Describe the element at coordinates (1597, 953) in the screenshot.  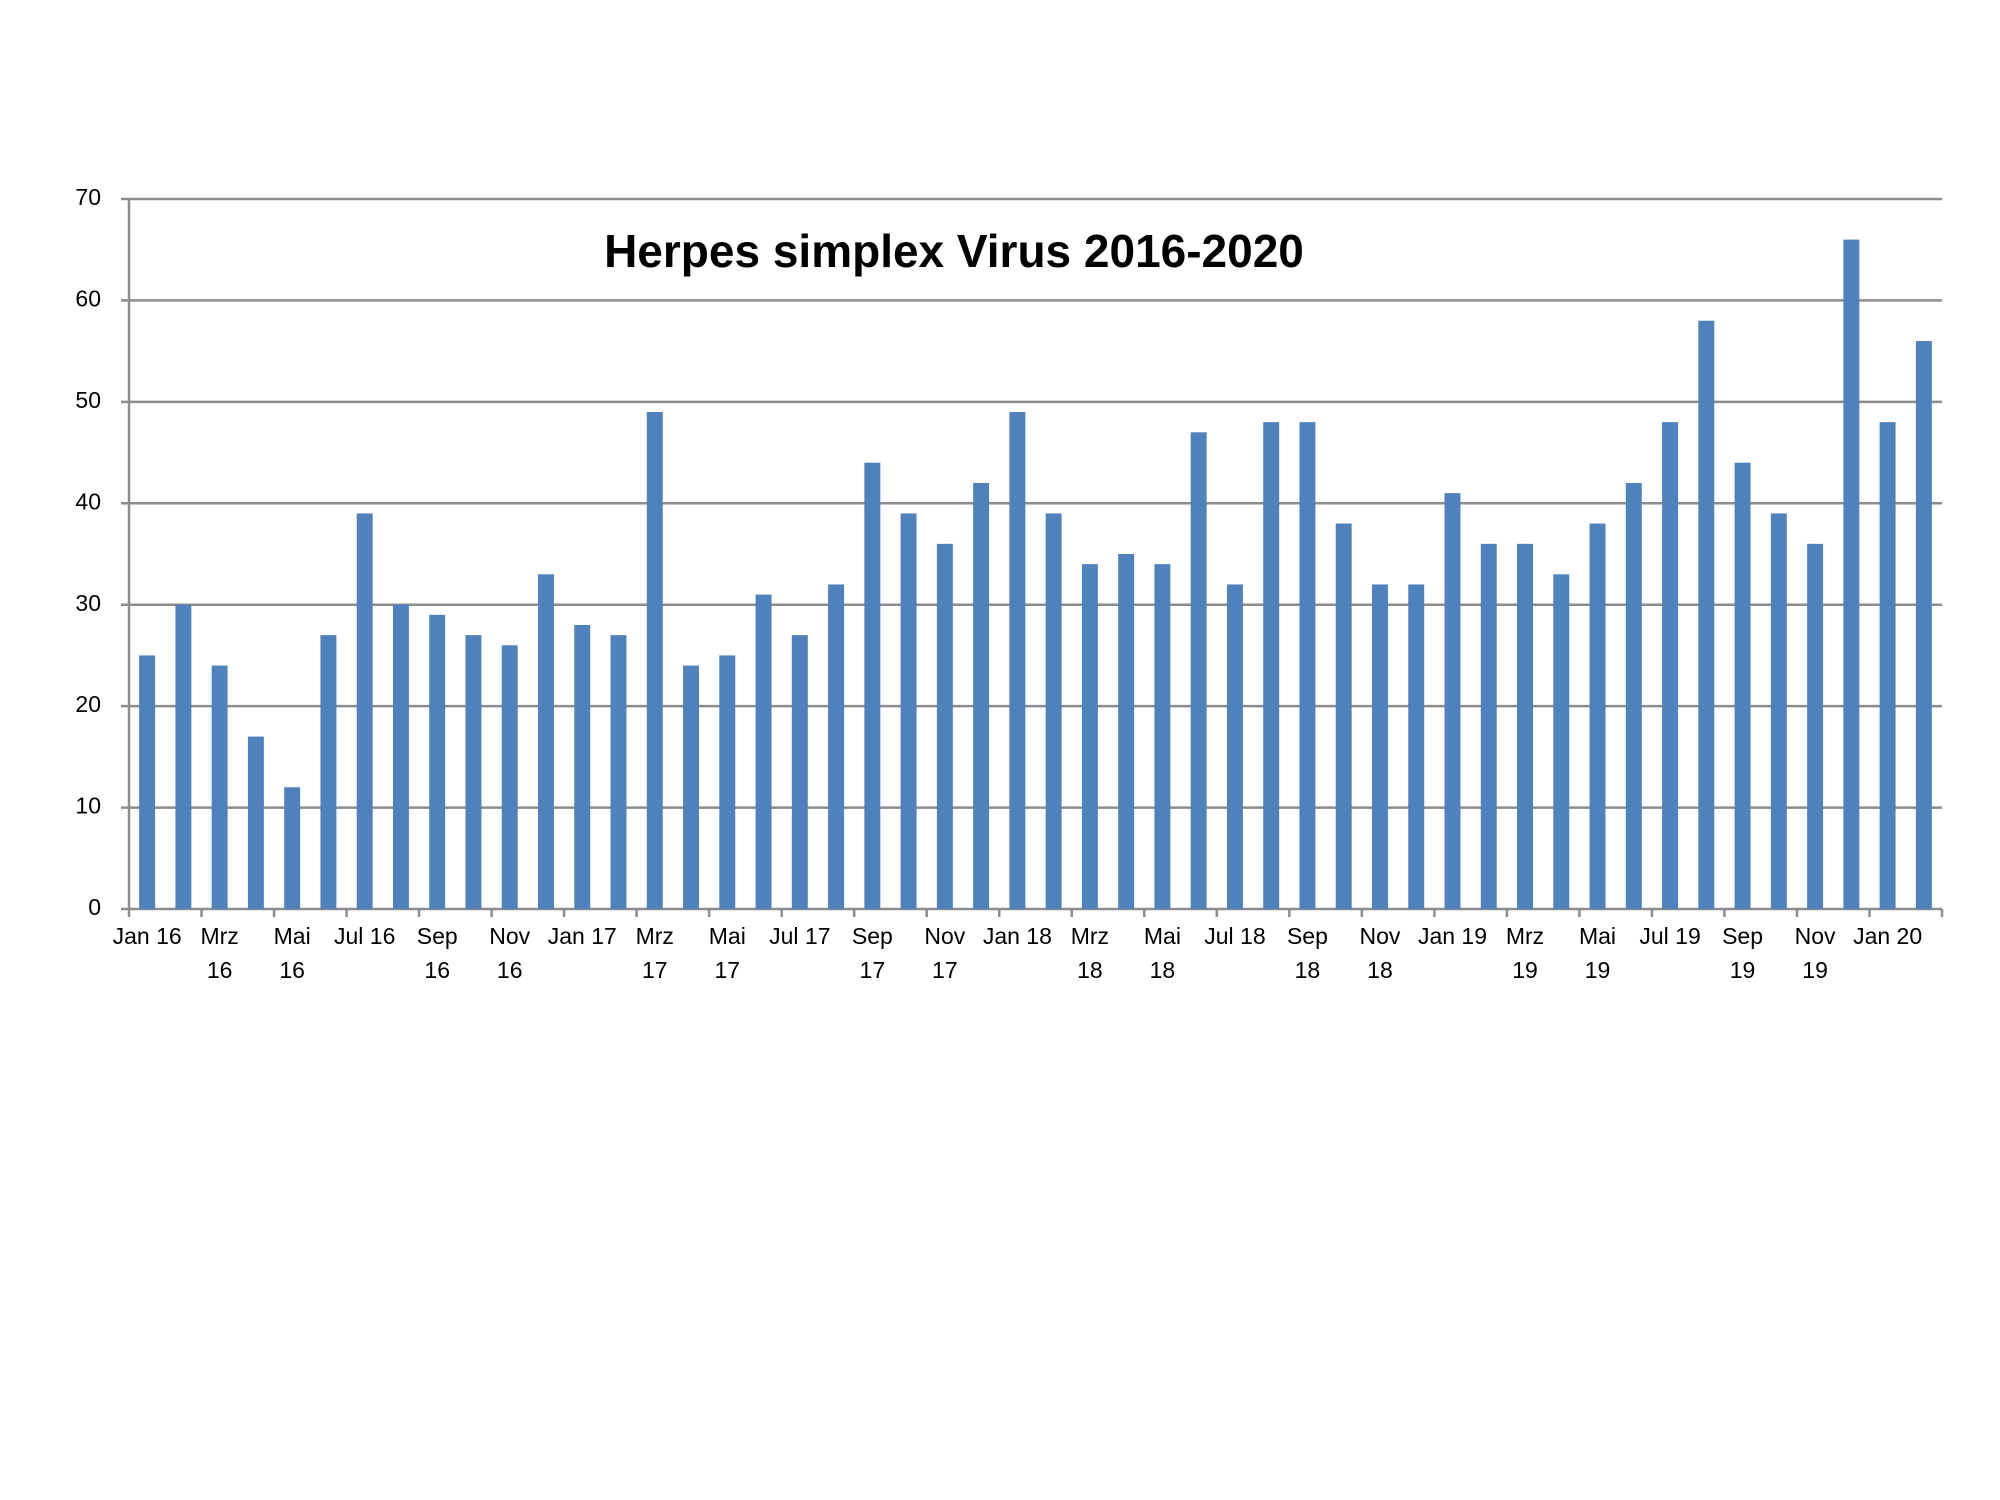
I see `x-tick-label: Mai 19` at that location.